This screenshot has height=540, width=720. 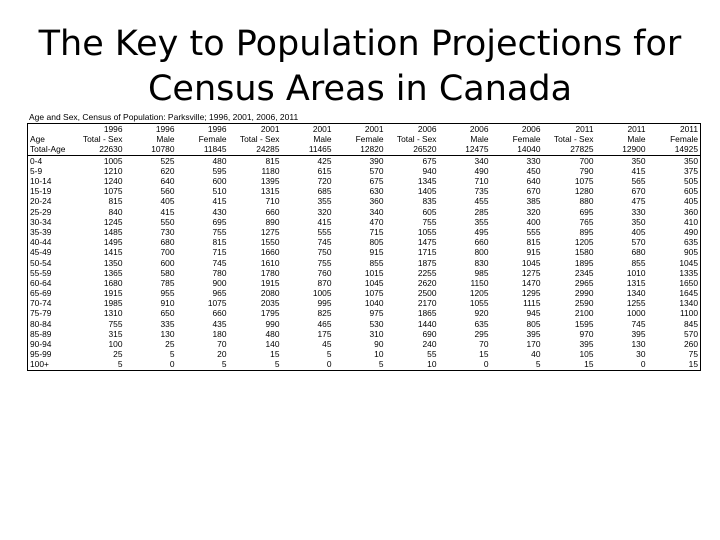 What do you see at coordinates (536, 354) in the screenshot?
I see `table-cell: 40` at bounding box center [536, 354].